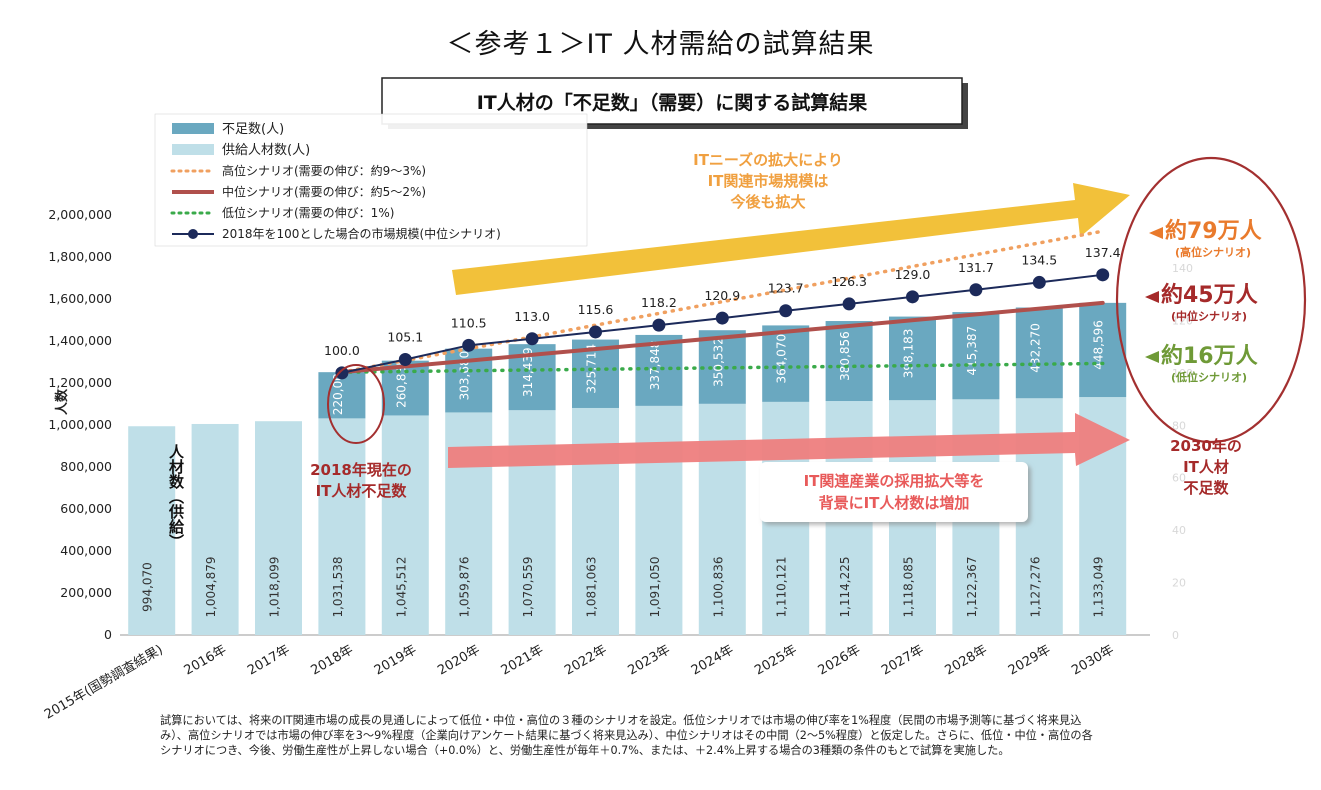 This screenshot has width=1321, height=790. I want to click on x-tick-label: 2015年(国勢調査結果), so click(104, 682).